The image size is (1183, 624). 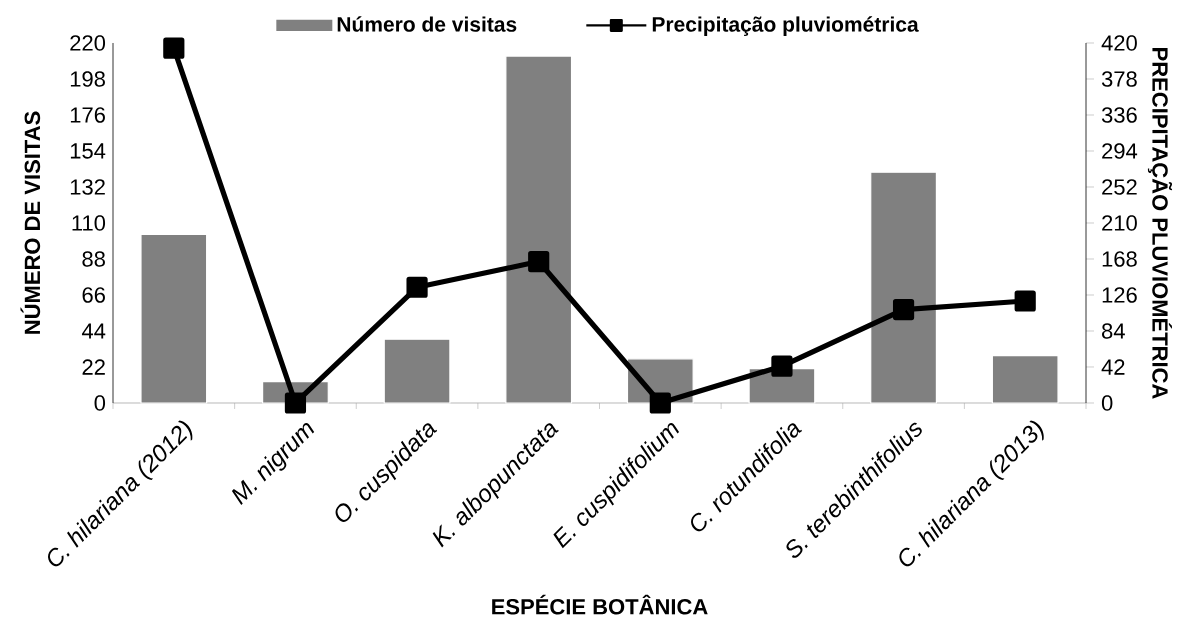 I want to click on y-tick-label: 0, so click(x=100, y=403).